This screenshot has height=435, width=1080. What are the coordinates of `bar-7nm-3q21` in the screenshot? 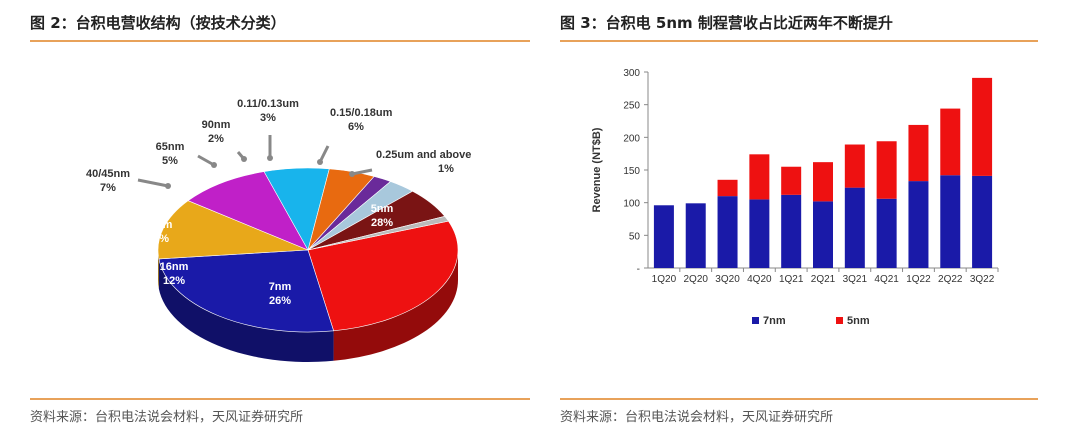 It's located at (854, 227).